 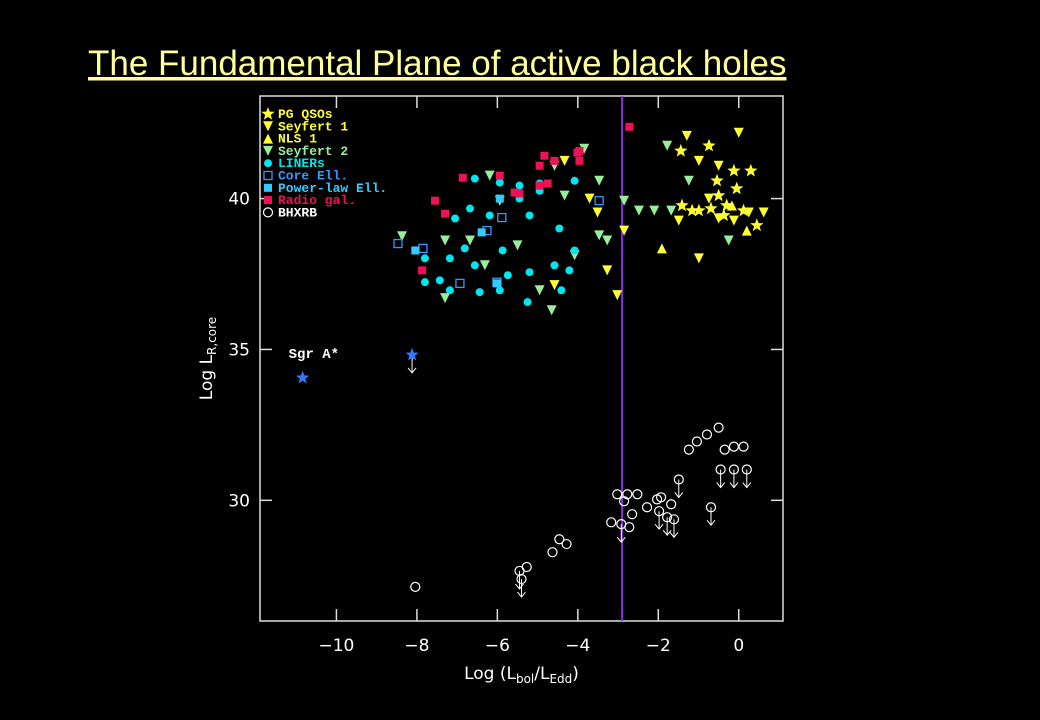 I want to click on x-axis-label-part: bol, so click(x=525, y=679).